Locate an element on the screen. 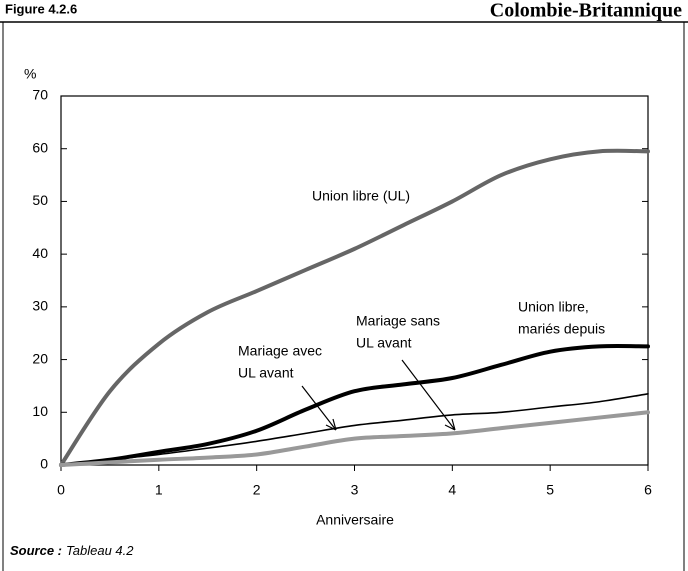 The image size is (688, 571). y-tick-label: 70 is located at coordinates (40, 95).